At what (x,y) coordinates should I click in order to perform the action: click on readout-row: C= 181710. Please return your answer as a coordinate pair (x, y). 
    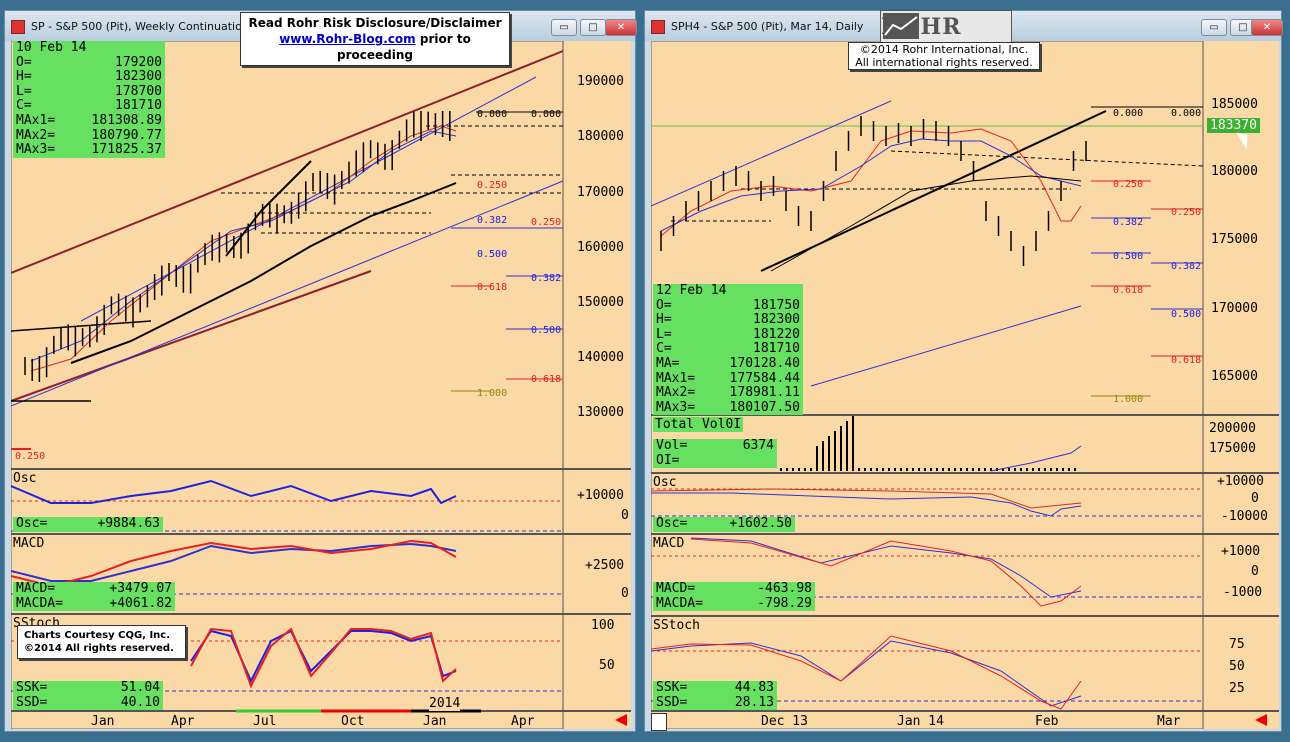
    Looking at the image, I should click on (728, 349).